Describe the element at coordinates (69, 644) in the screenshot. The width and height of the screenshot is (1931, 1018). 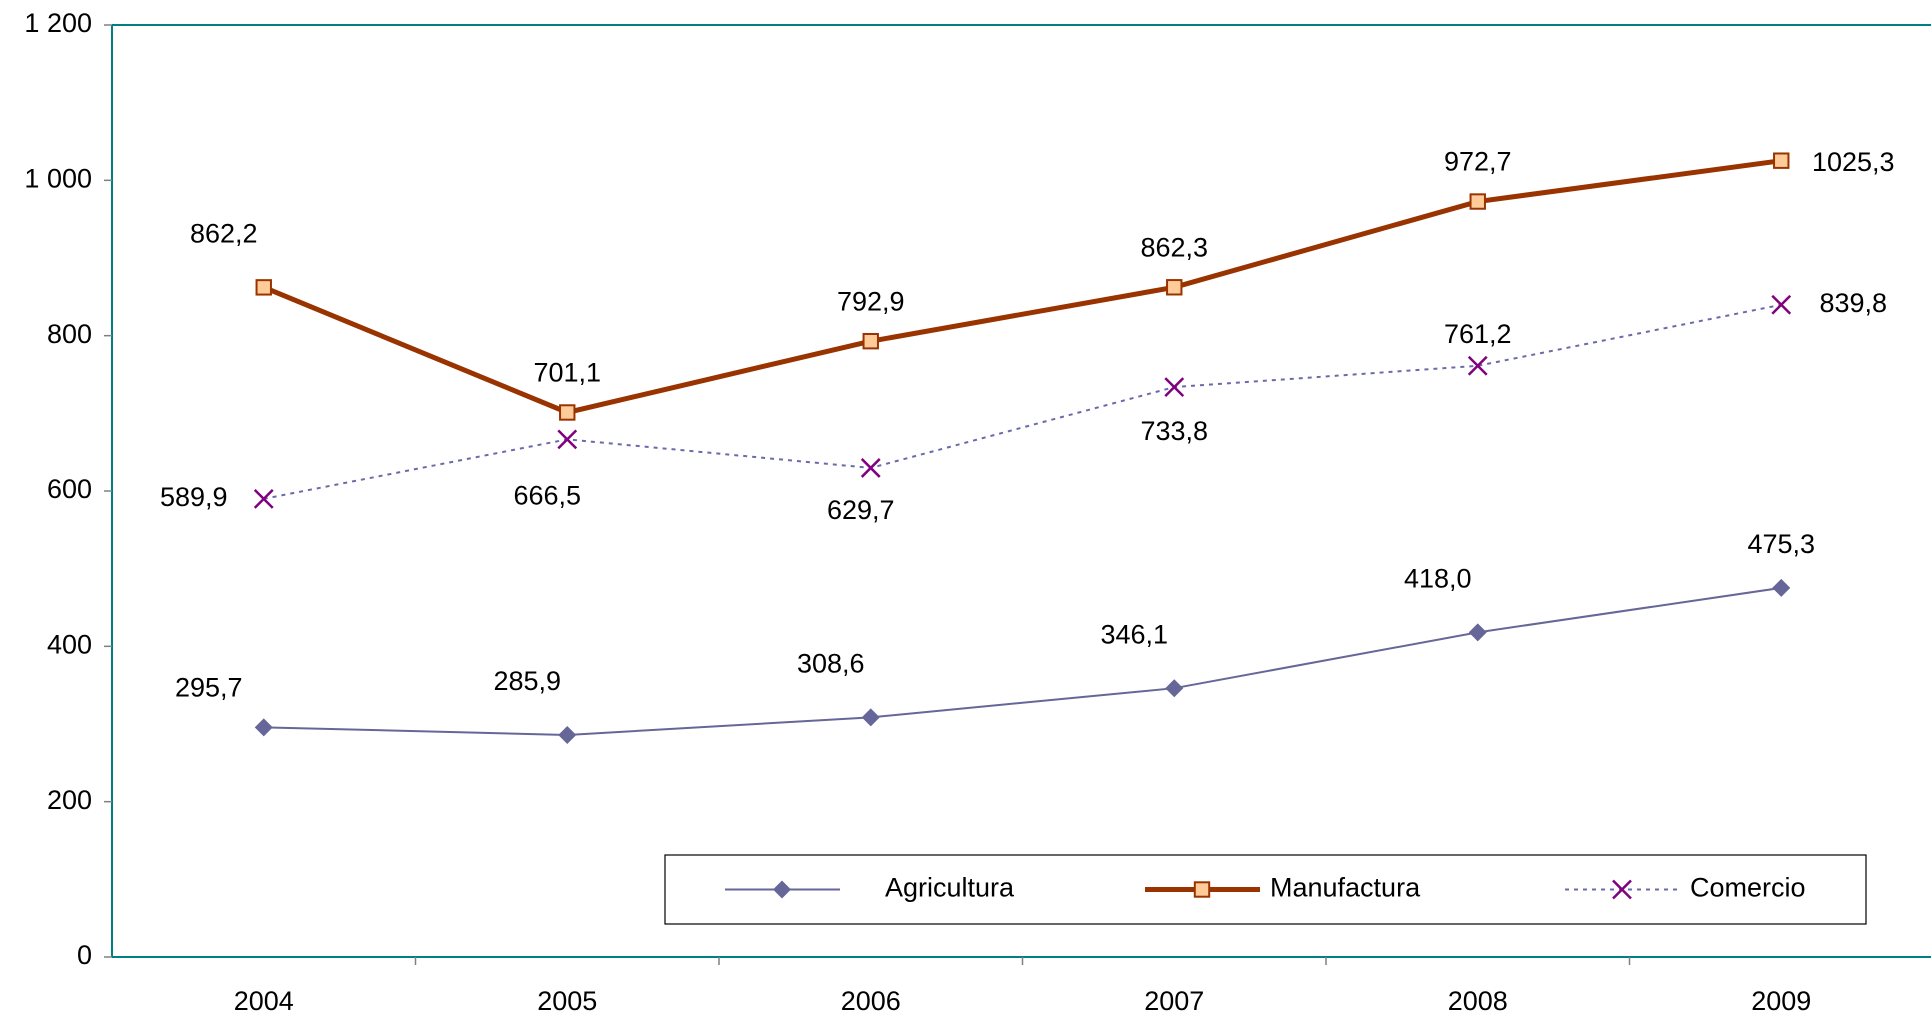
I see `y-tick-label: 400` at that location.